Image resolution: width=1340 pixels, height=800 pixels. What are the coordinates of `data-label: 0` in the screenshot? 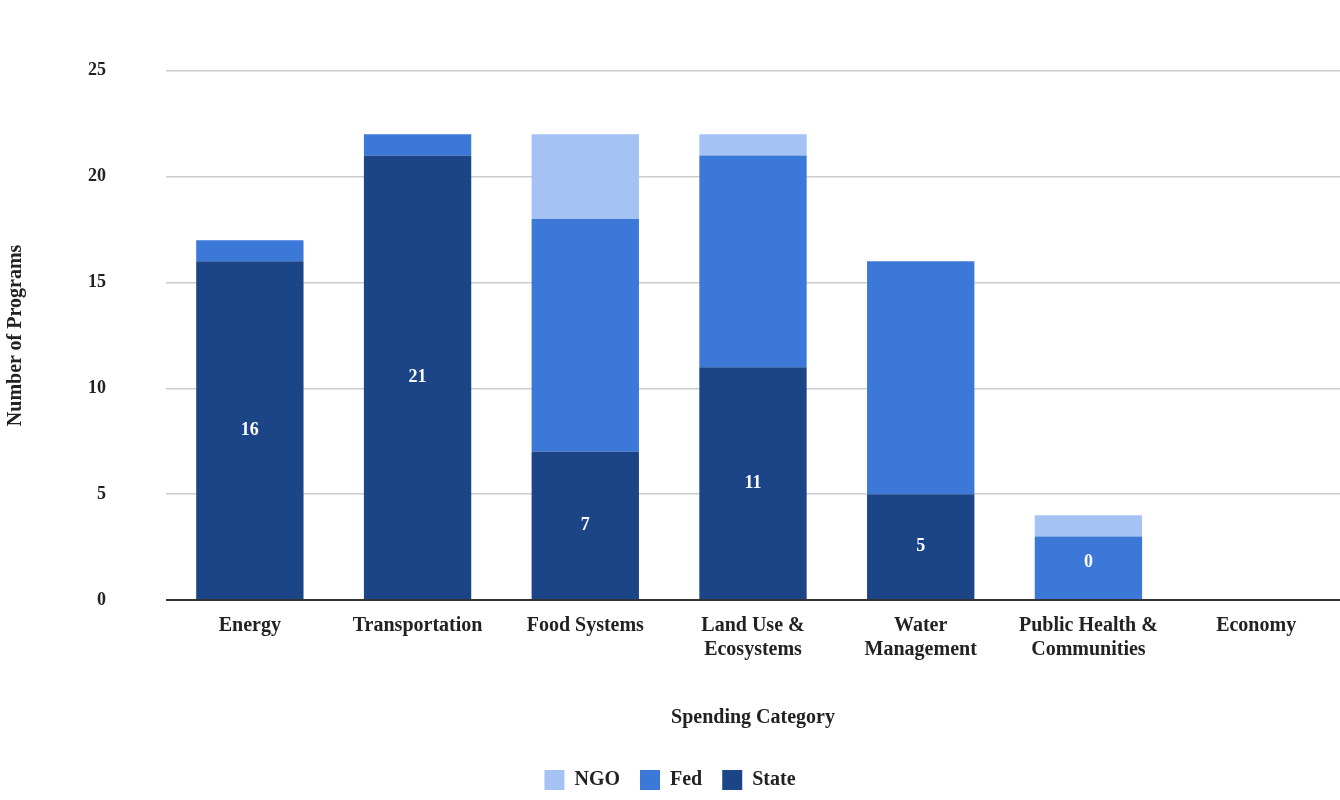 It's located at (1088, 560).